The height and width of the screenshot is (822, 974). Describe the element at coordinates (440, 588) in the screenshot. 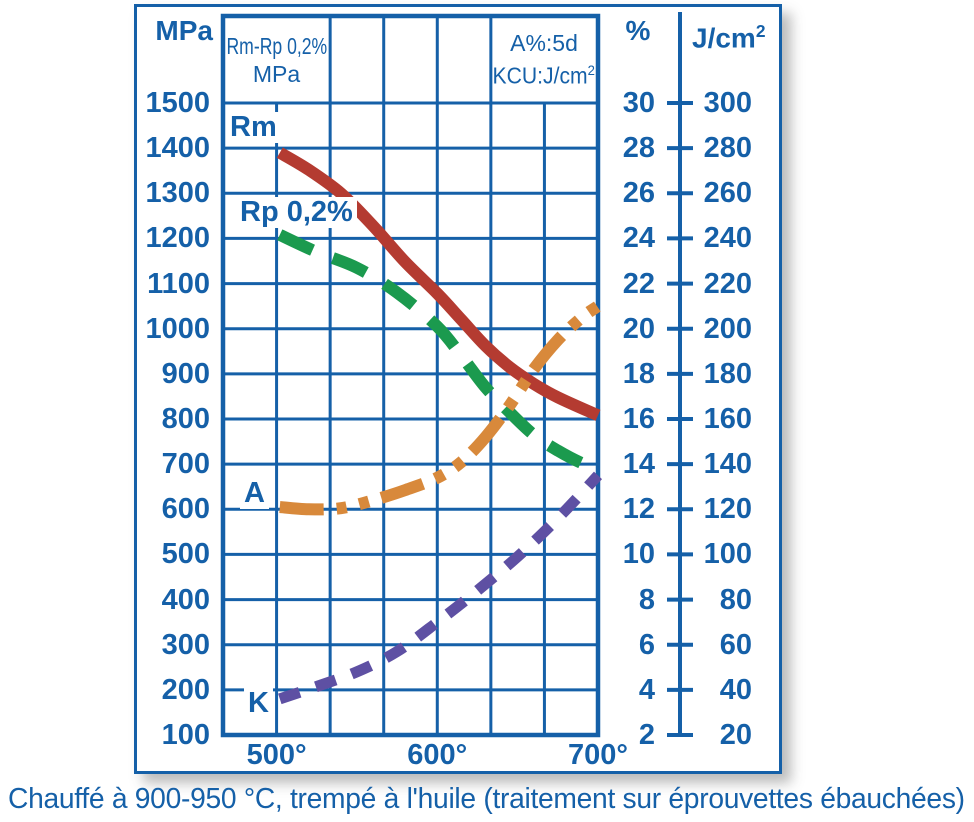

I see `curve-k` at that location.